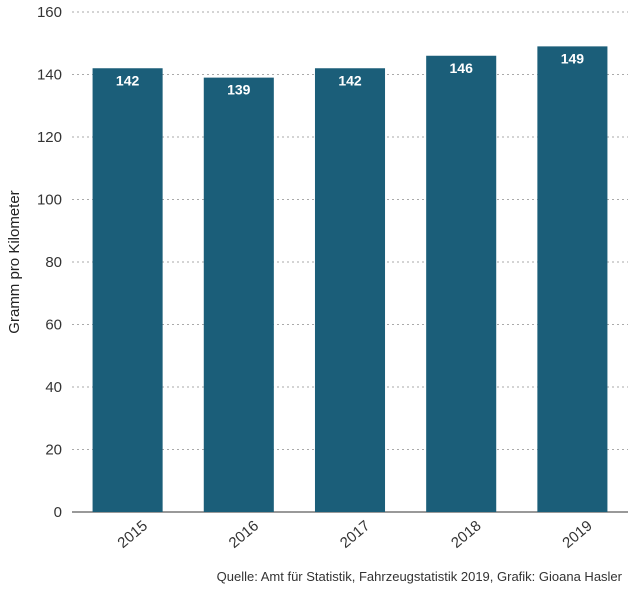 The image size is (630, 590). What do you see at coordinates (466, 534) in the screenshot?
I see `x-tick-label: 2018` at bounding box center [466, 534].